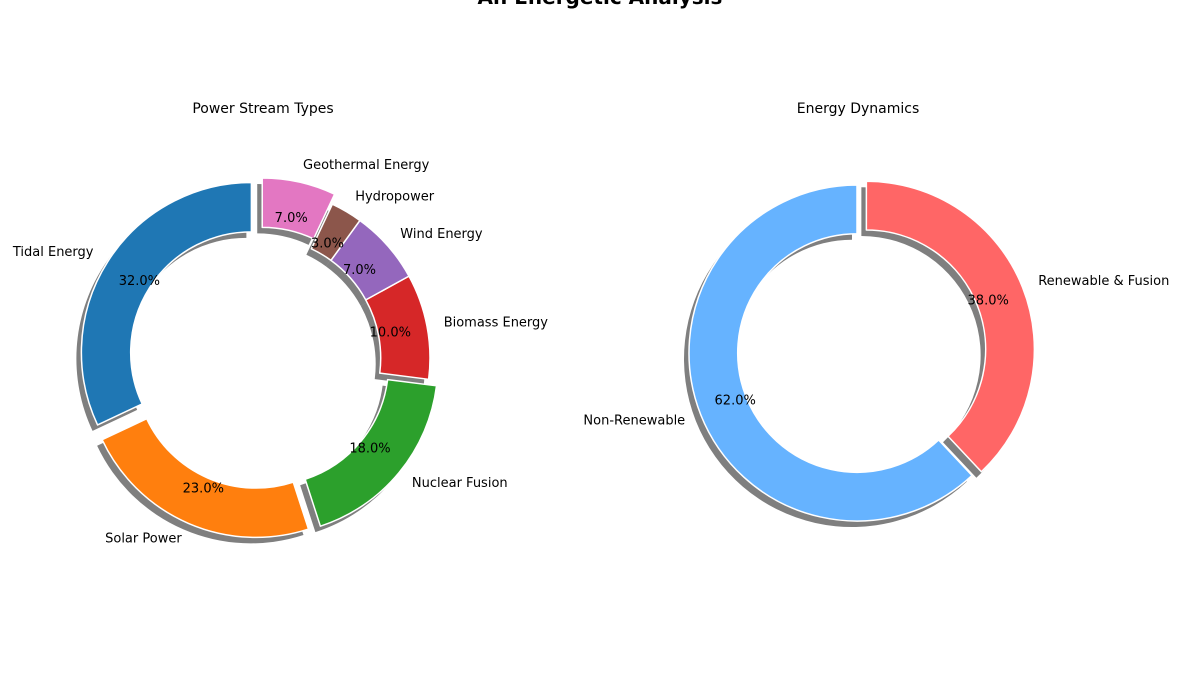  What do you see at coordinates (395, 197) in the screenshot?
I see `slice-label-hydropower: Hydropower` at bounding box center [395, 197].